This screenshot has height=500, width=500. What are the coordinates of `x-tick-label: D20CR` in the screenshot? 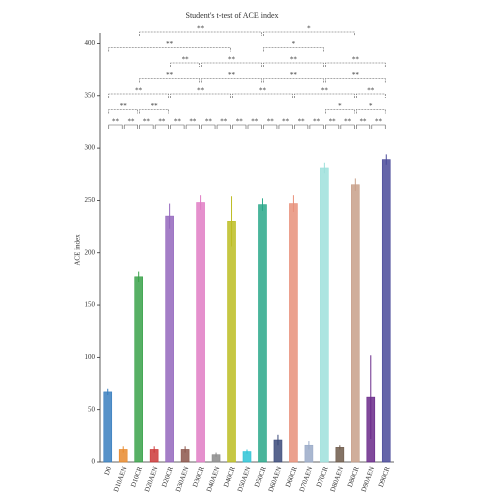 It's located at (167, 476).